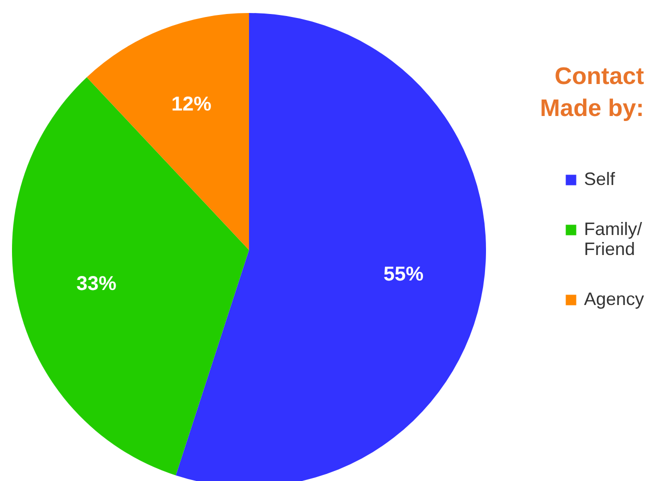  I want to click on data-label: 55%, so click(403, 274).